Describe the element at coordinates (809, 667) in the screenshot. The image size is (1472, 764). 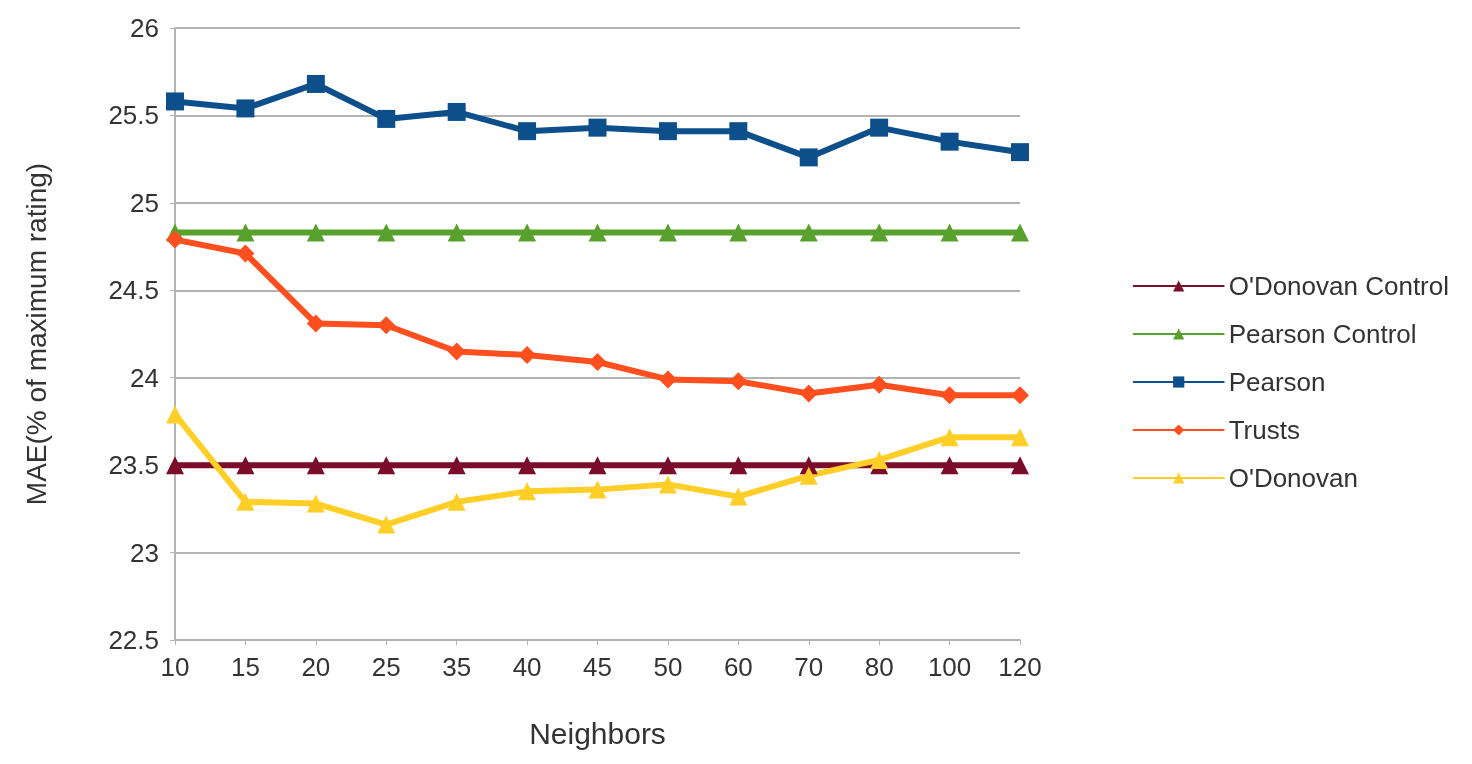
I see `x-tick-label: 70` at that location.